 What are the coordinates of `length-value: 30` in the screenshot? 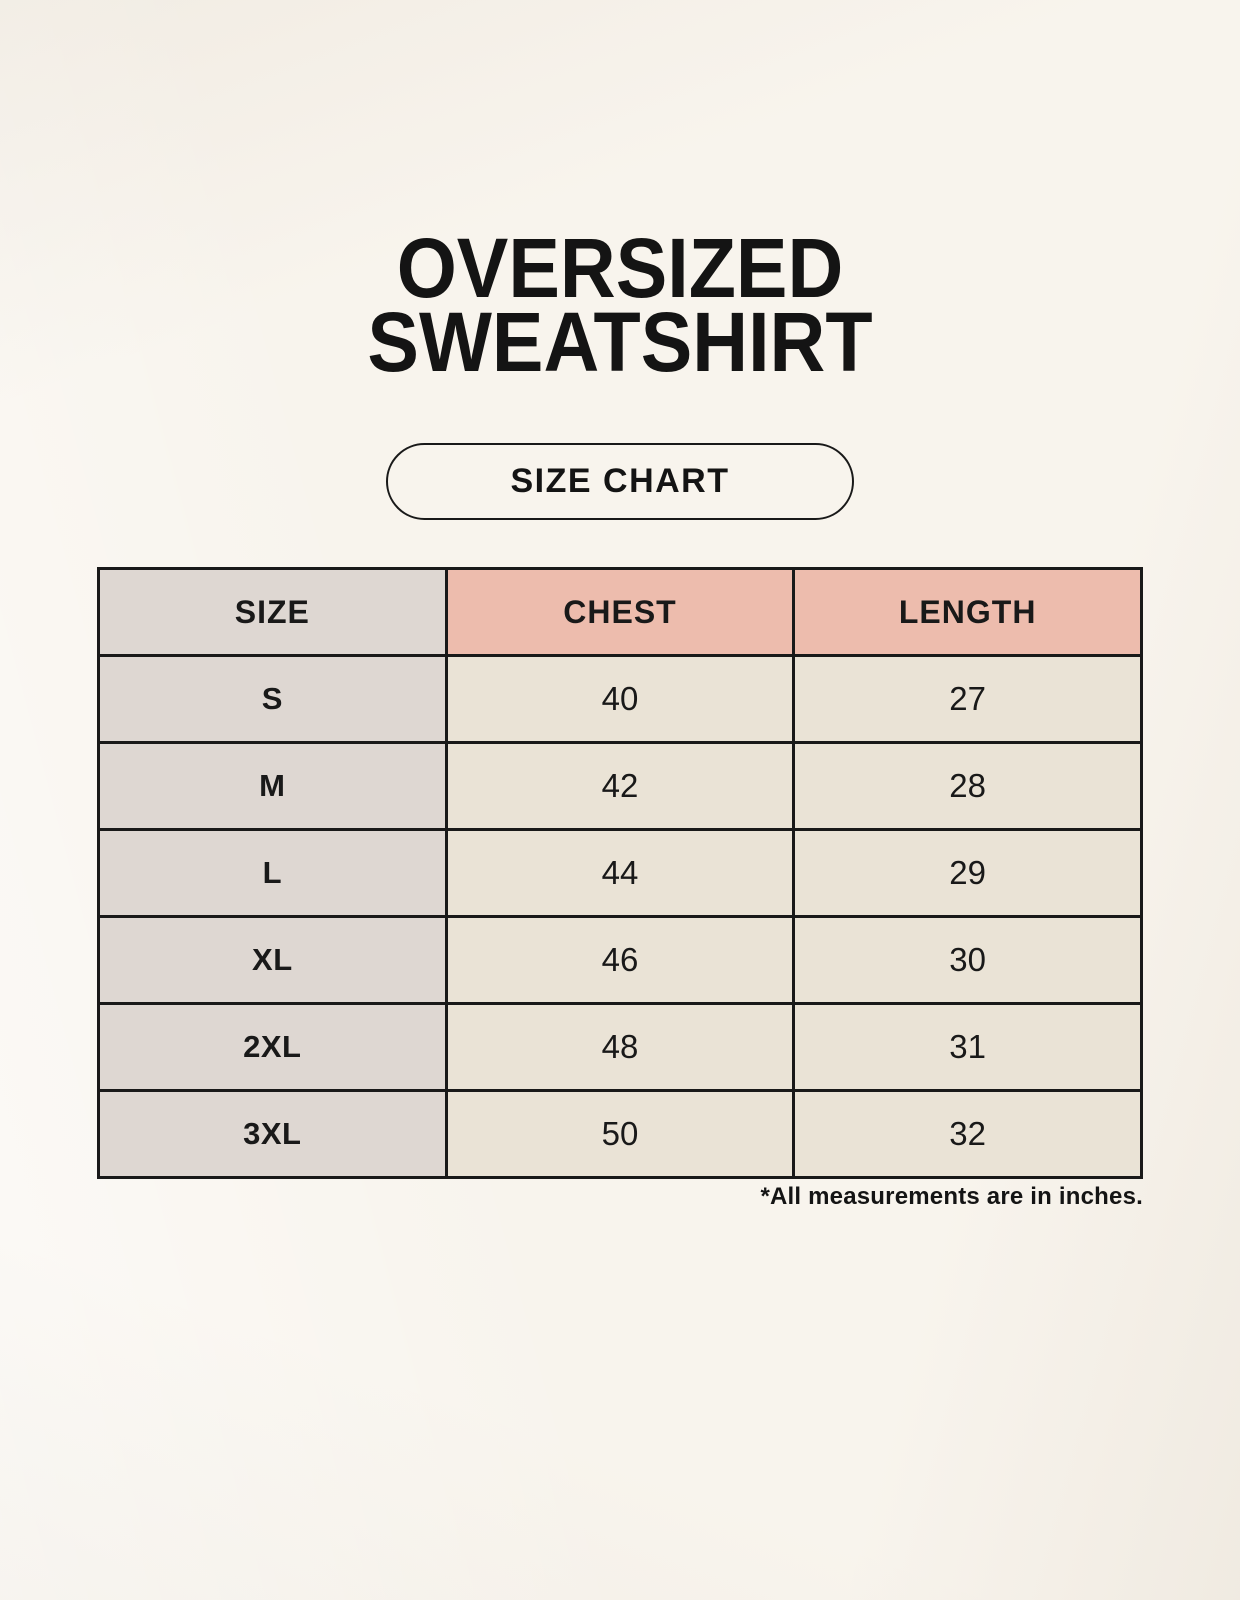 It's located at (967, 960).